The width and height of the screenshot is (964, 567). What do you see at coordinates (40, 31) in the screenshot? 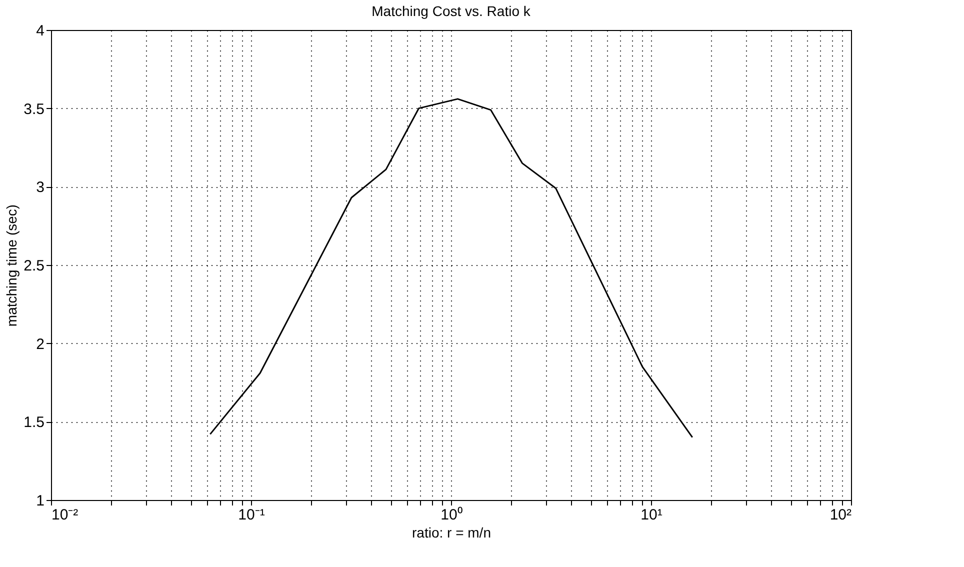
I see `y-tick-label: 4` at bounding box center [40, 31].